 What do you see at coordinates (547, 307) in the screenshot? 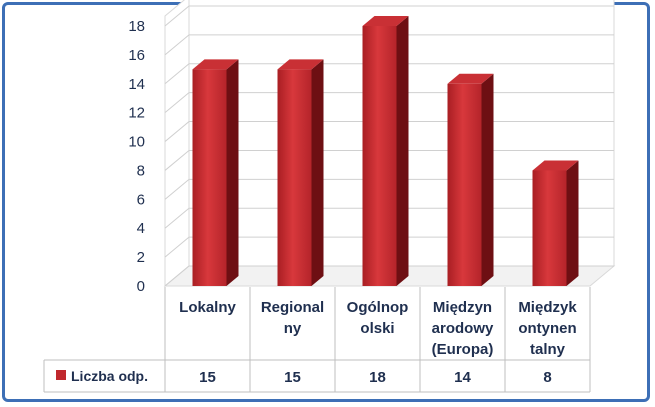
I see `x-category-label: Międzyk` at bounding box center [547, 307].